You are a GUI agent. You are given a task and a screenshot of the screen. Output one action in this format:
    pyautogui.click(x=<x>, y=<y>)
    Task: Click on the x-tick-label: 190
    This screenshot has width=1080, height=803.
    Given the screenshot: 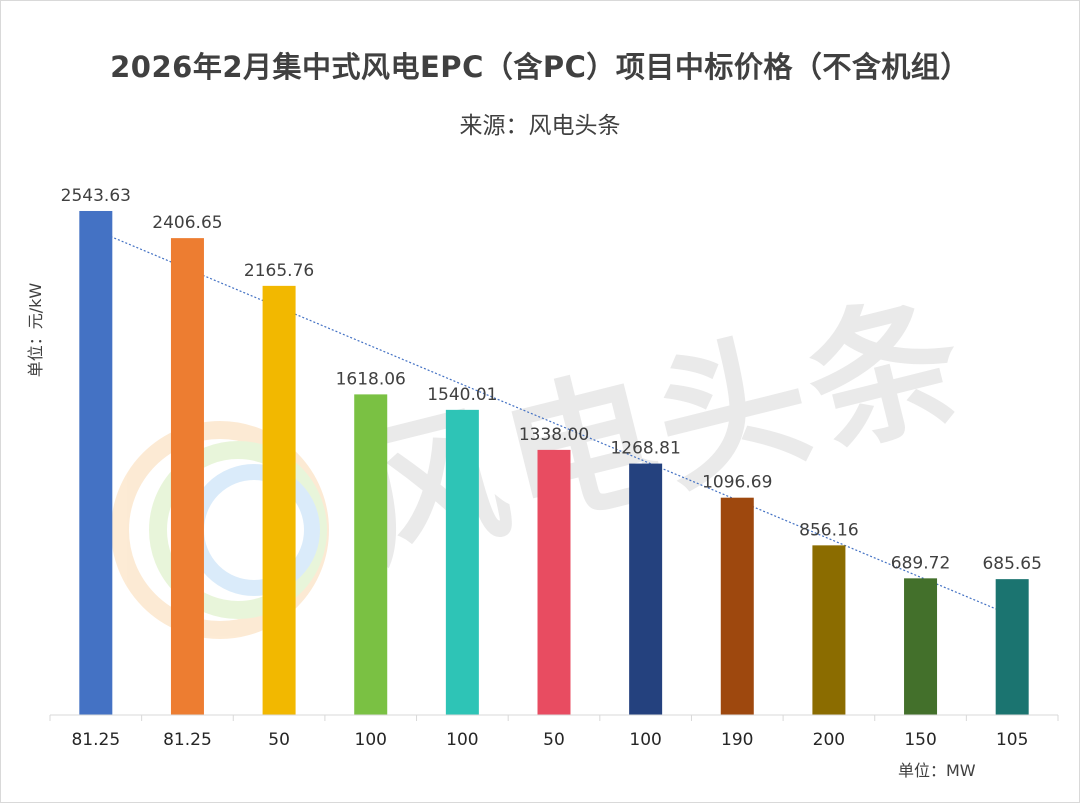 What is the action you would take?
    pyautogui.click(x=737, y=740)
    